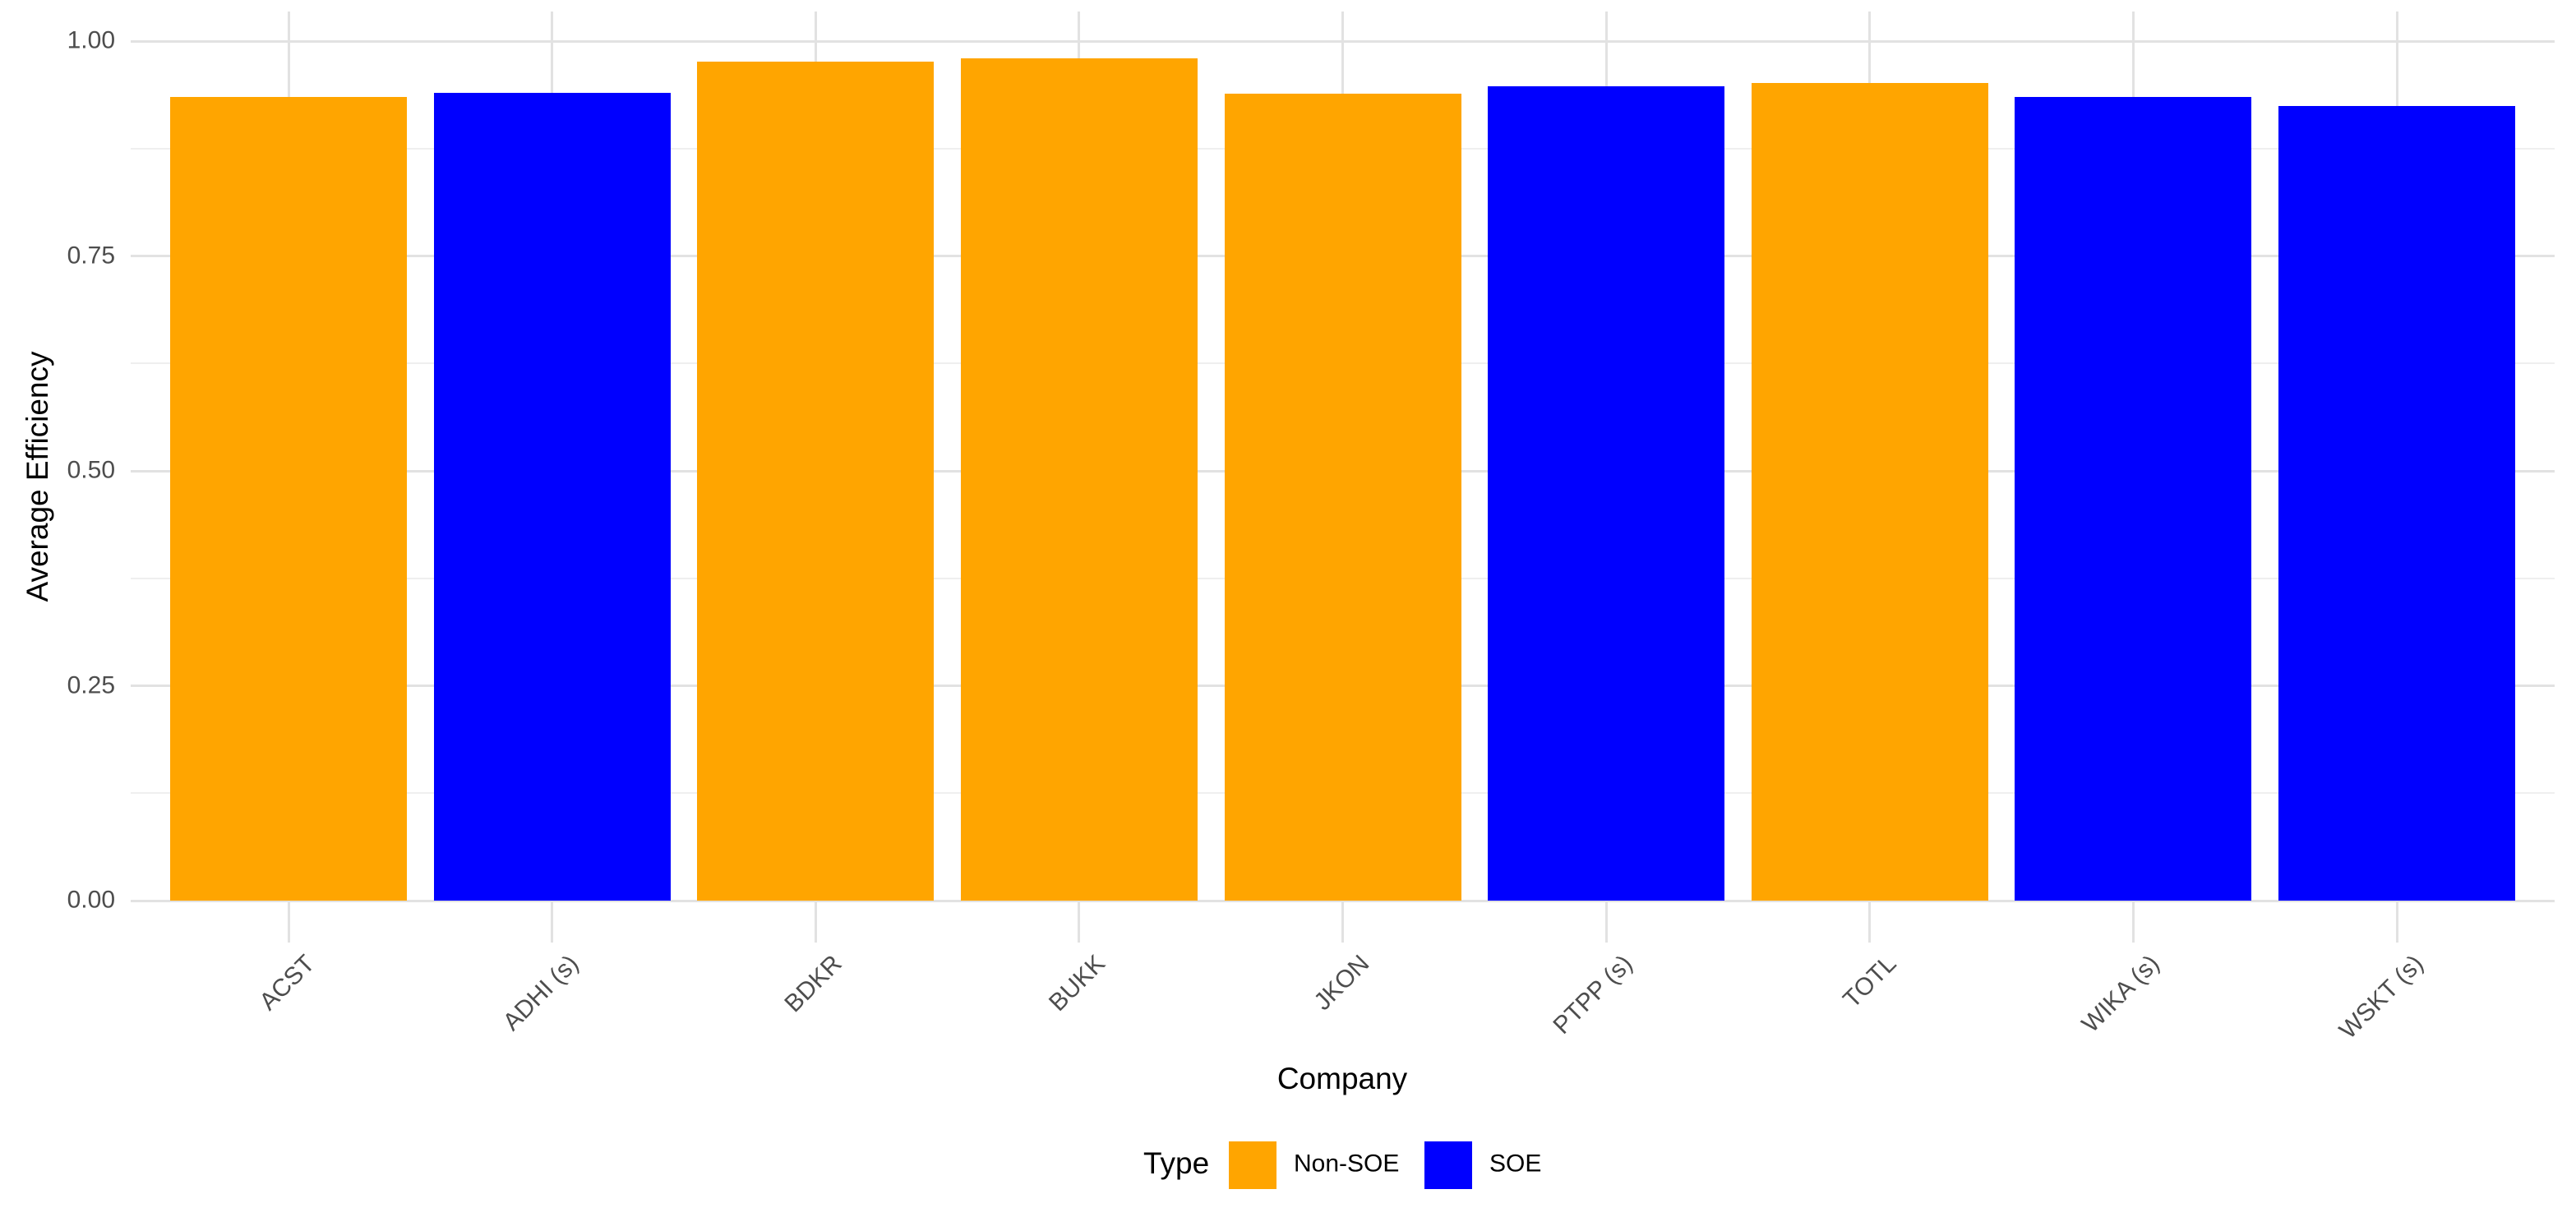 This screenshot has width=2576, height=1217. What do you see at coordinates (1079, 479) in the screenshot?
I see `bar-BUKK` at bounding box center [1079, 479].